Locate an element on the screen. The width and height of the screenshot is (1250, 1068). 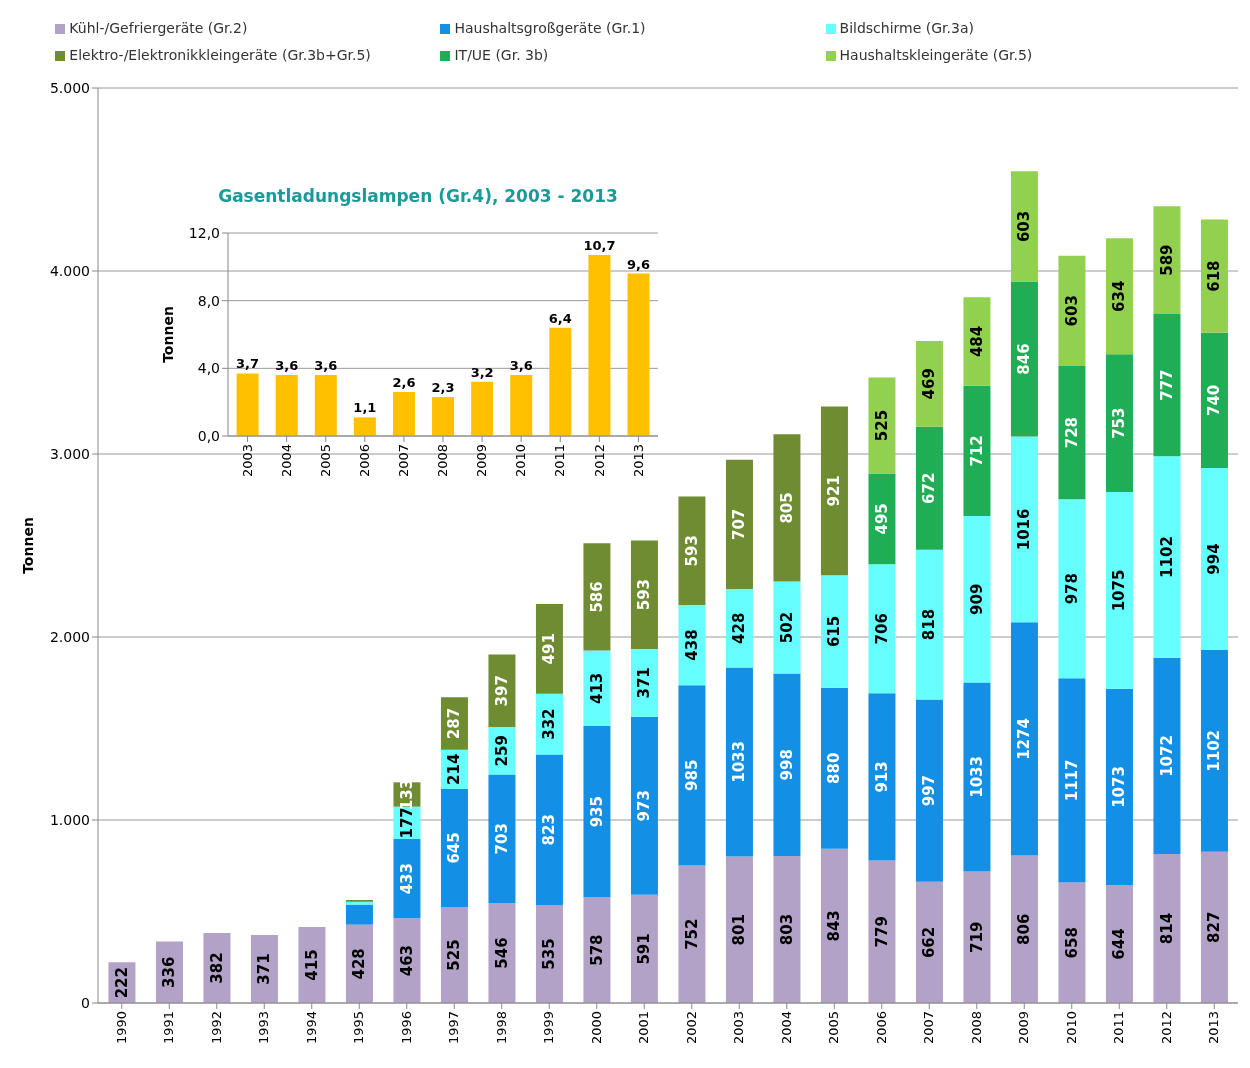
data-label: 336 is located at coordinates (169, 972).